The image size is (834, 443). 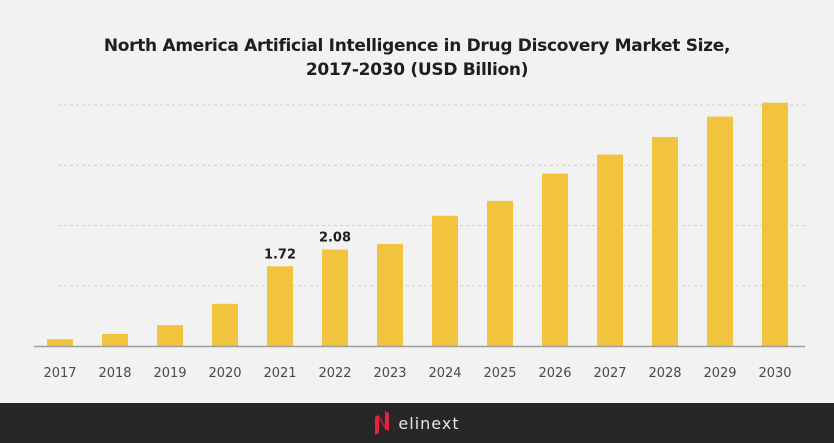 What do you see at coordinates (417, 70) in the screenshot?
I see `chart-title-line2: 2017-2030 (USD Billion)` at bounding box center [417, 70].